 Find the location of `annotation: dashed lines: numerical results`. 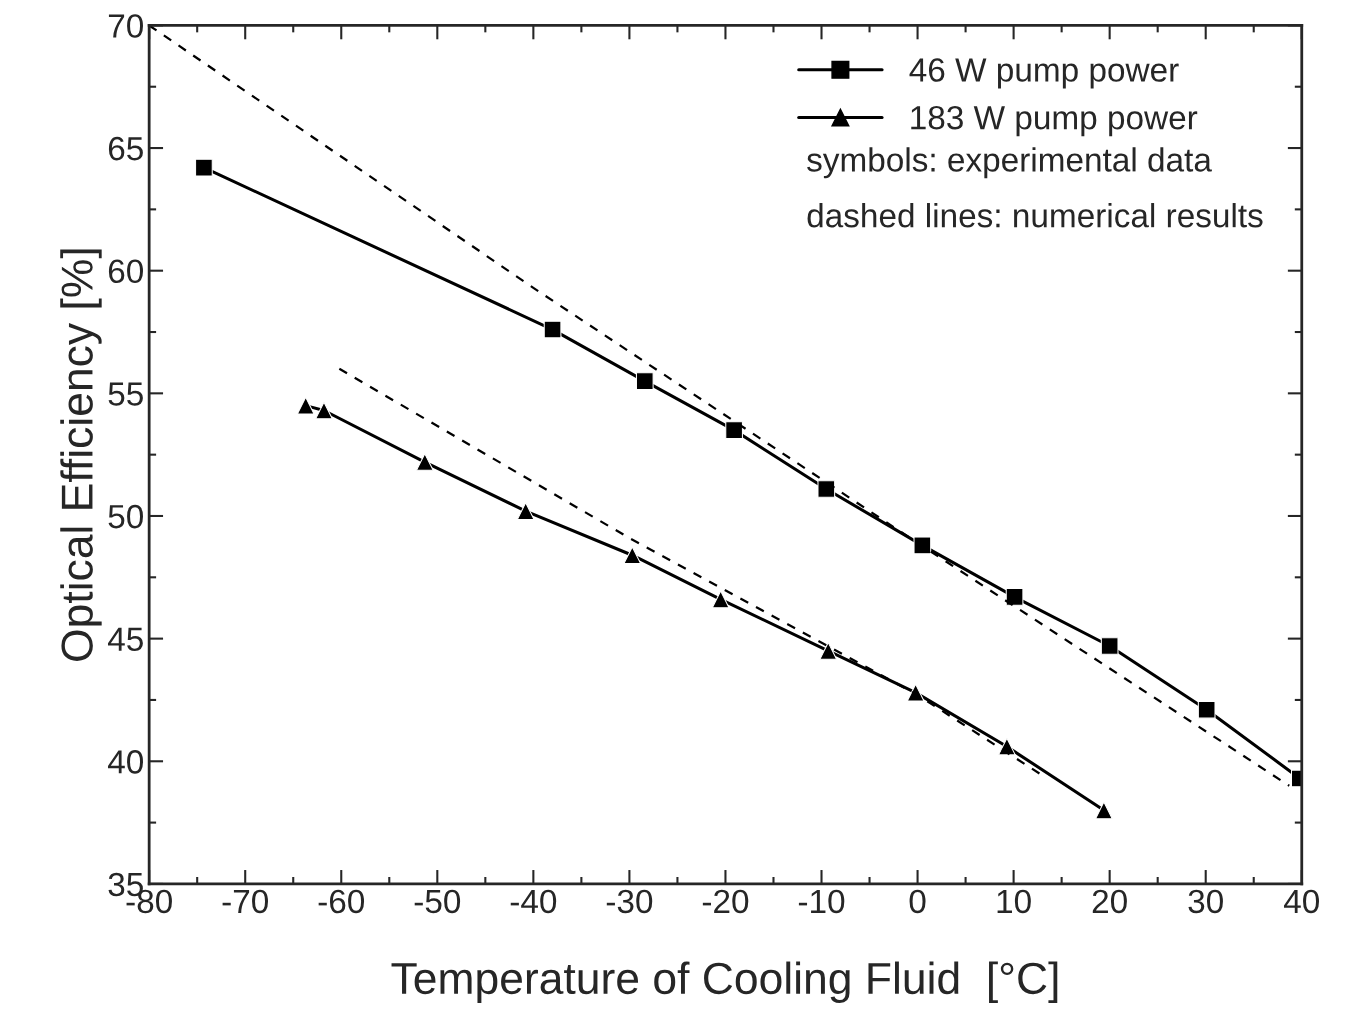

annotation: dashed lines: numerical results is located at coordinates (1035, 215).